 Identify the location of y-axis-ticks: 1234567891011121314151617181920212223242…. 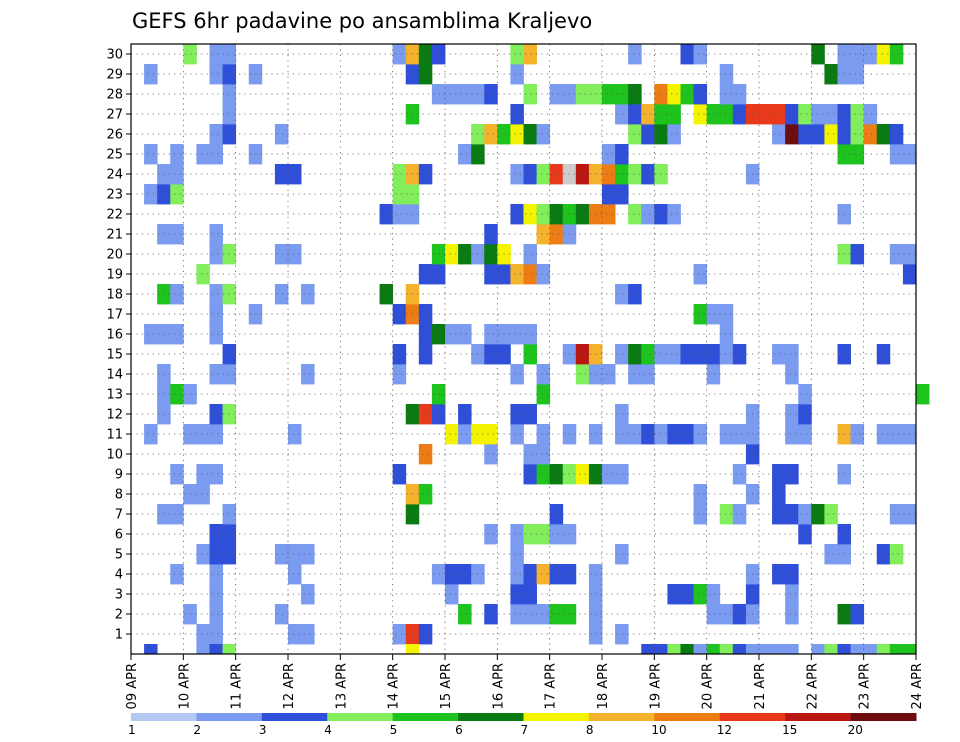
(118, 345).